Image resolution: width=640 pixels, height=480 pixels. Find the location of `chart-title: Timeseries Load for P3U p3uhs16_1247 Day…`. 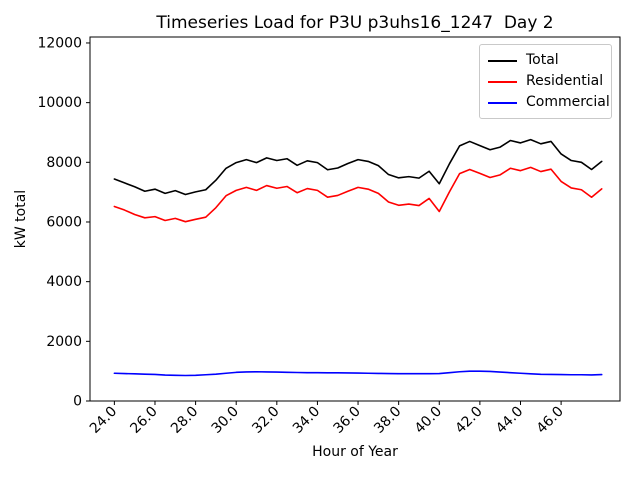

chart-title: Timeseries Load for P3U p3uhs16_1247 Day… is located at coordinates (355, 23).